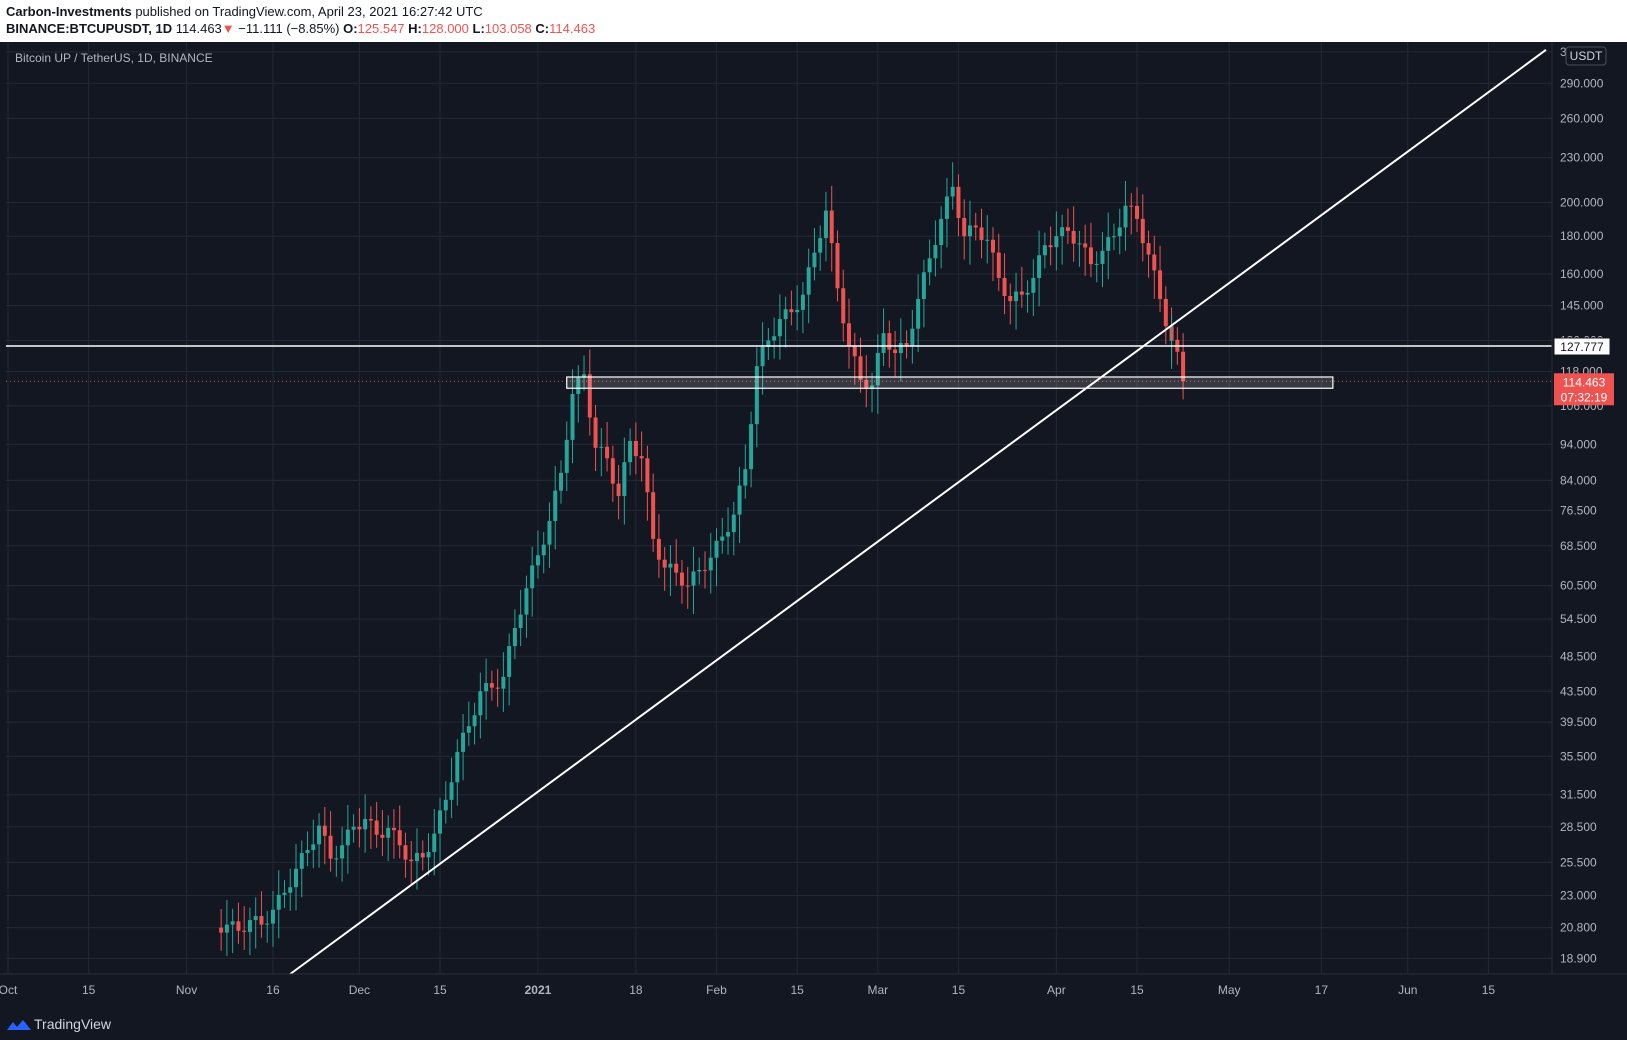  What do you see at coordinates (877, 990) in the screenshot?
I see `x-tick-label: Mar` at bounding box center [877, 990].